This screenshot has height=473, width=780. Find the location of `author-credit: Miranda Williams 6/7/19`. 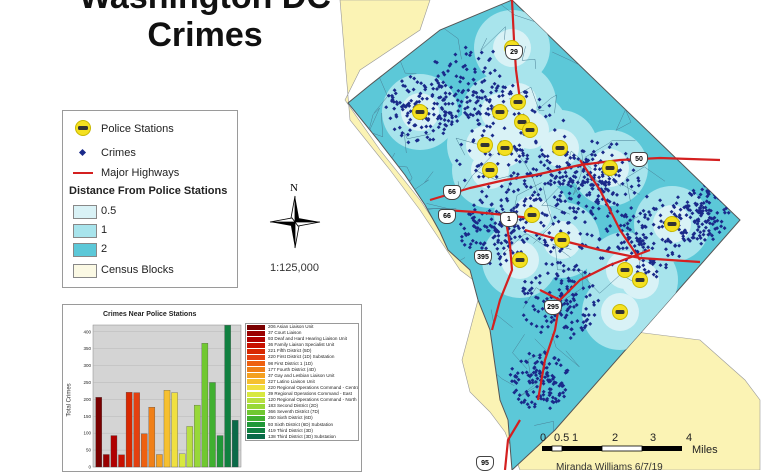

author-credit: Miranda Williams 6/7/19 is located at coordinates (609, 467).